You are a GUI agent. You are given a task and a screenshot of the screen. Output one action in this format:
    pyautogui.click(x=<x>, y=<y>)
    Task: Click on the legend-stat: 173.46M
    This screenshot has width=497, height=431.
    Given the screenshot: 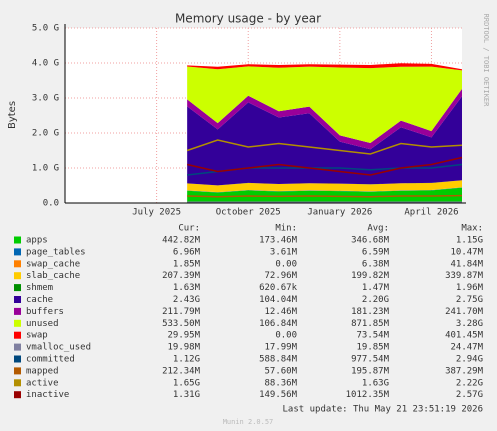 What is the action you would take?
    pyautogui.click(x=278, y=241)
    